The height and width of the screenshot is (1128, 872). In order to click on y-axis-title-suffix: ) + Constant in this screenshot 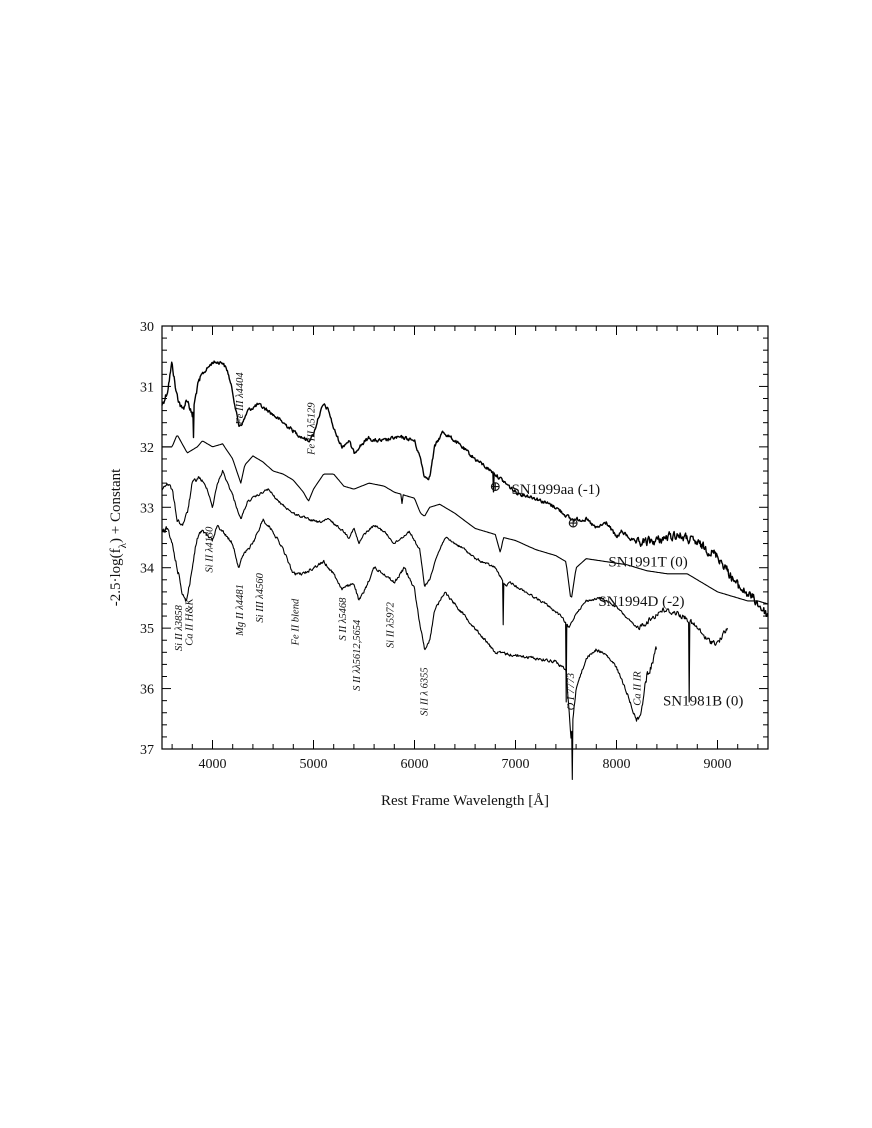, I will do `click(116, 505)`.